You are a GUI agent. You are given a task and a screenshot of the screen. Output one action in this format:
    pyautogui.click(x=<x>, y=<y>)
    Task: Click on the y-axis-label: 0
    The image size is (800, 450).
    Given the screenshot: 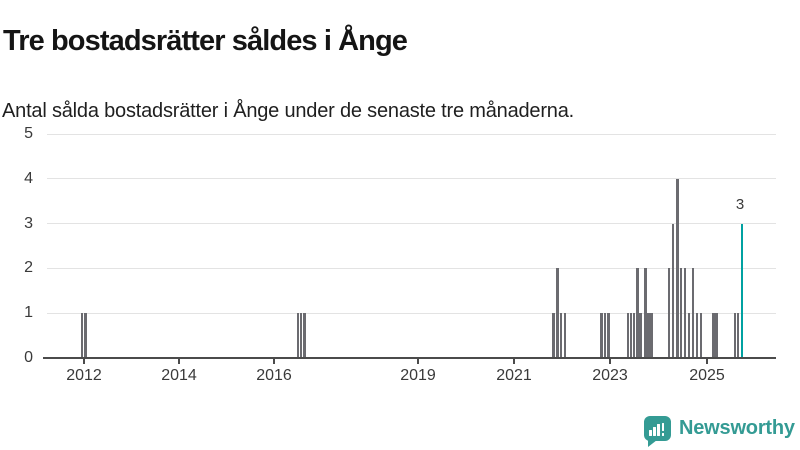 What is the action you would take?
    pyautogui.click(x=28, y=357)
    